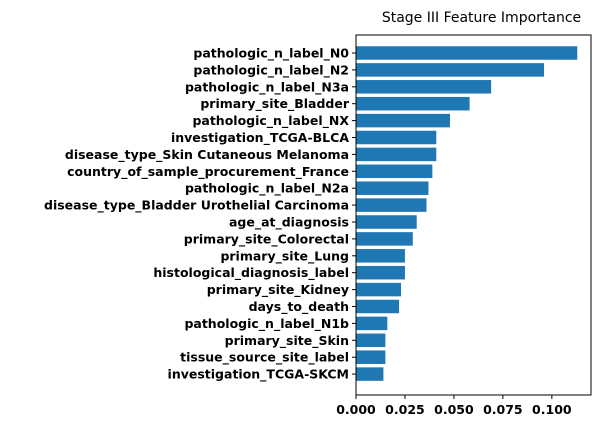 Image resolution: width=603 pixels, height=433 pixels. What do you see at coordinates (258, 375) in the screenshot?
I see `category-label-20: investigation_TCGA-SKCM` at bounding box center [258, 375].